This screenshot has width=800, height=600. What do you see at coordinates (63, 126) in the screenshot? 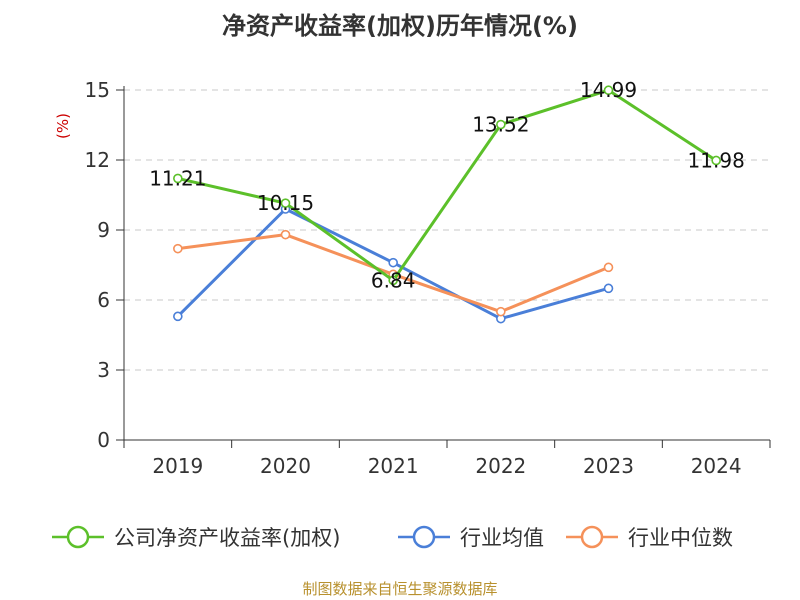
I see `y-axis-unit: (%)` at bounding box center [63, 126].